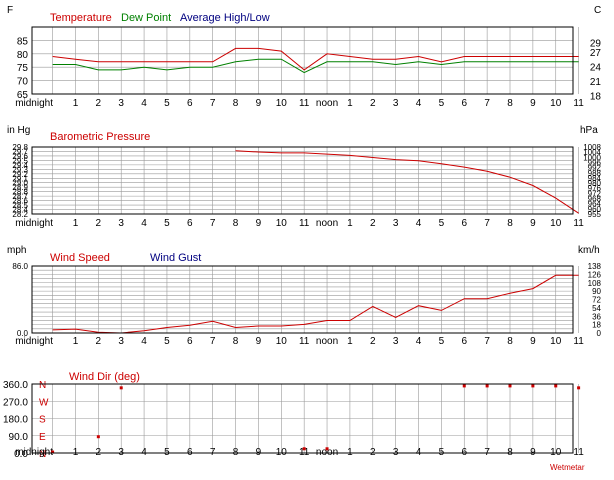  I want to click on right-tick-label: 108, so click(595, 283).